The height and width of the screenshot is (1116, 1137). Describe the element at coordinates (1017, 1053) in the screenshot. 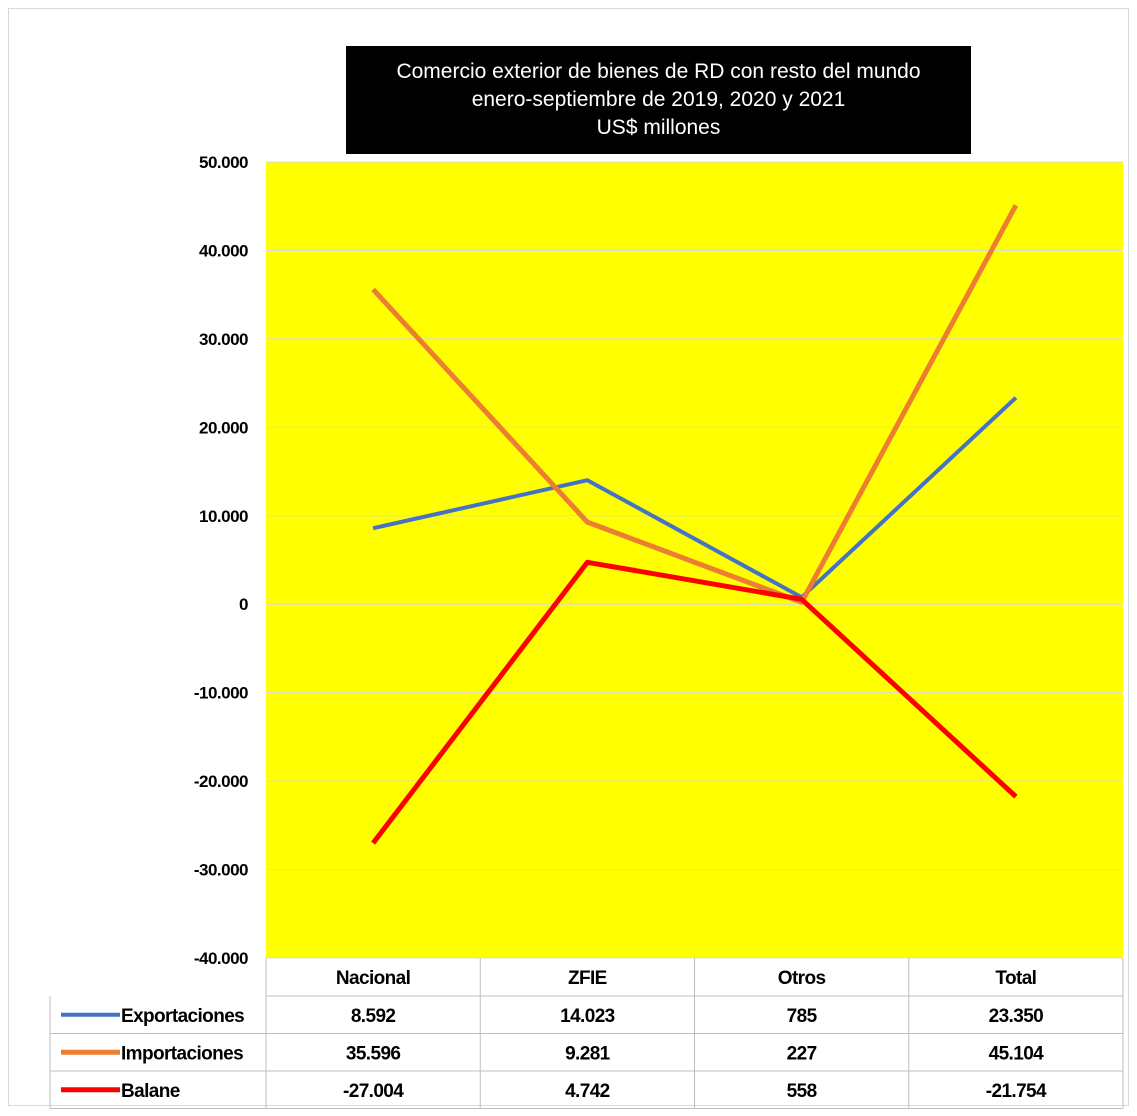

I see `table-cell: 45.104` at that location.